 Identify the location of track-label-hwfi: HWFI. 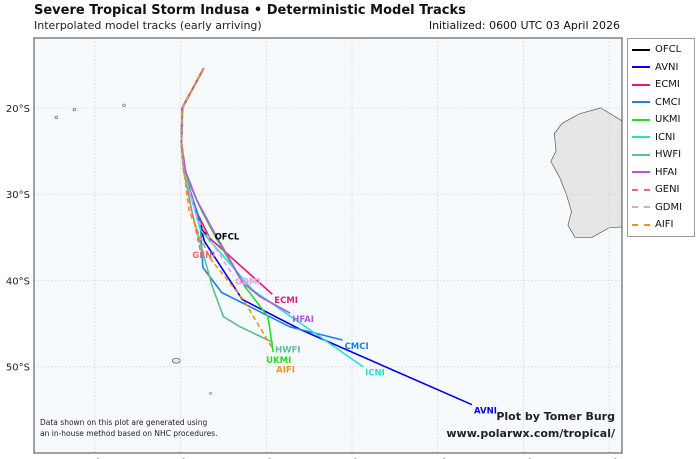
(287, 351).